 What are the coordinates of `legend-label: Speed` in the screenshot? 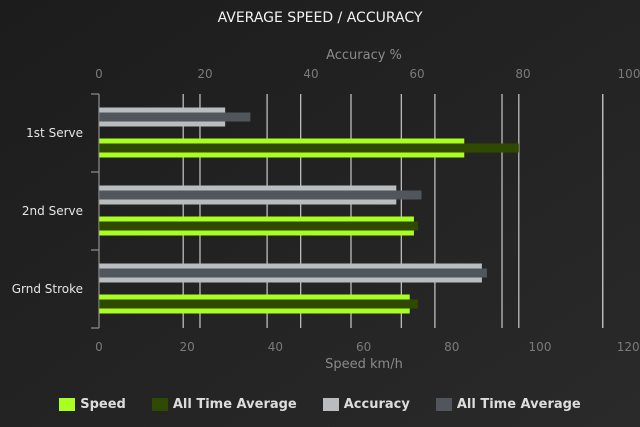 It's located at (103, 404).